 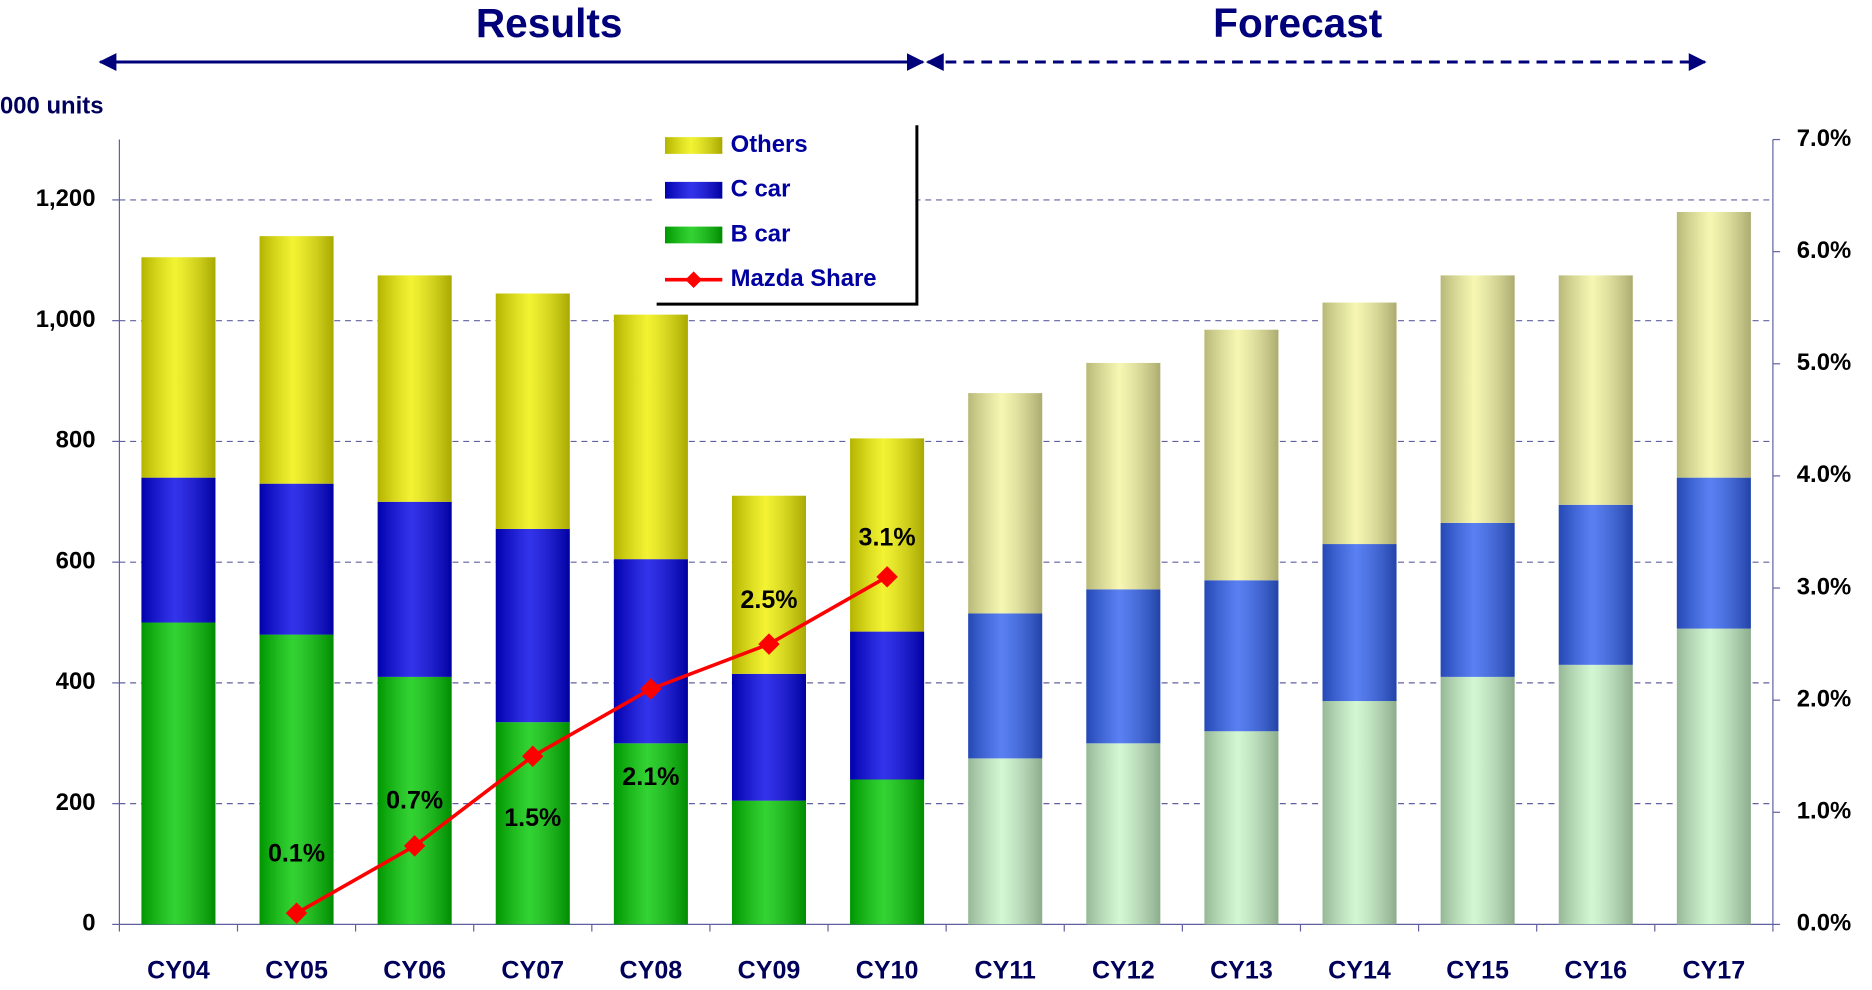 I want to click on y2-tick-label: 7.0%, so click(x=1824, y=138).